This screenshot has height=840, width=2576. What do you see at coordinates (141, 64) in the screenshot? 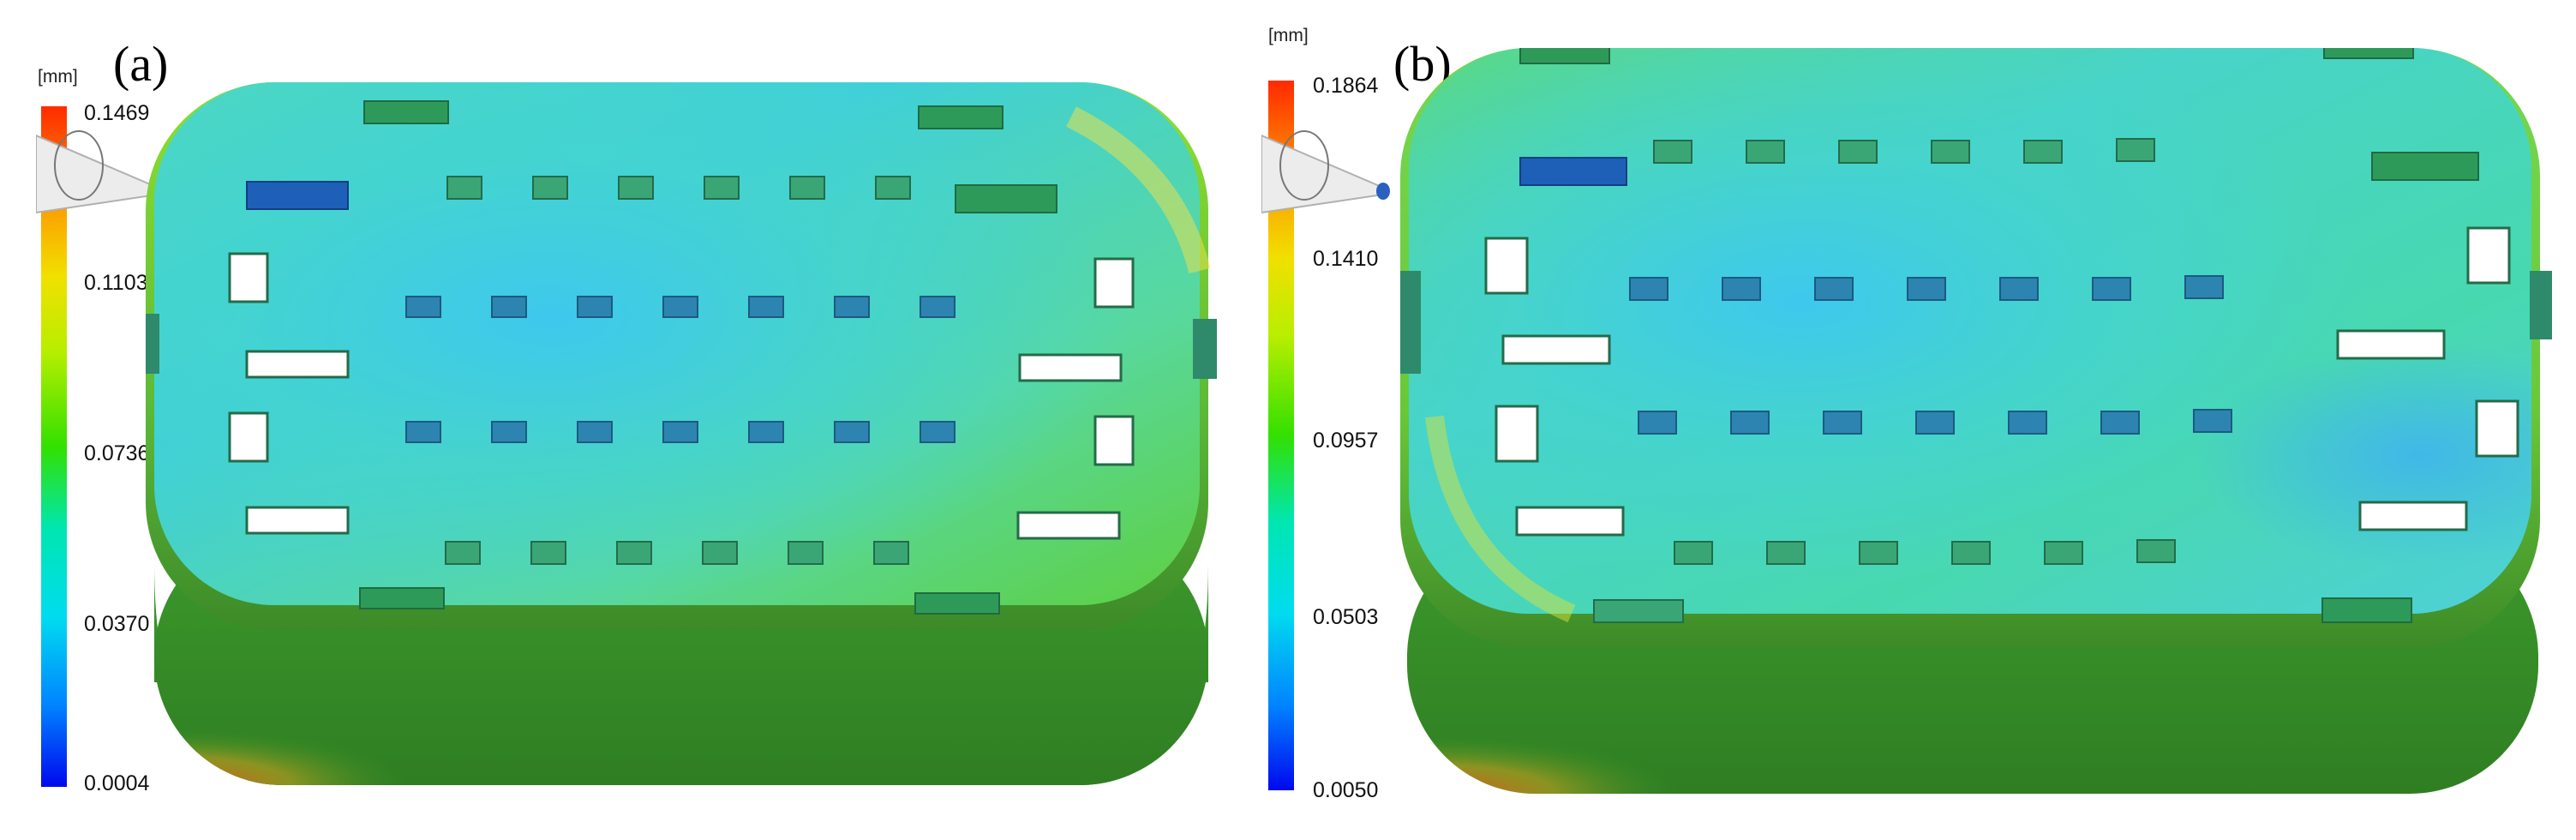
I see `panel-label-a: (a)` at bounding box center [141, 64].